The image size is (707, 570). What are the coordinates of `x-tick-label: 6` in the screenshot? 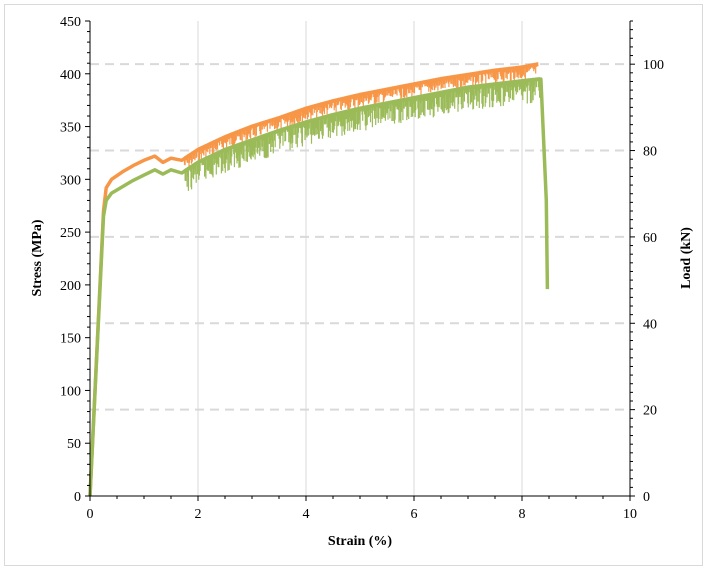 It's located at (414, 514).